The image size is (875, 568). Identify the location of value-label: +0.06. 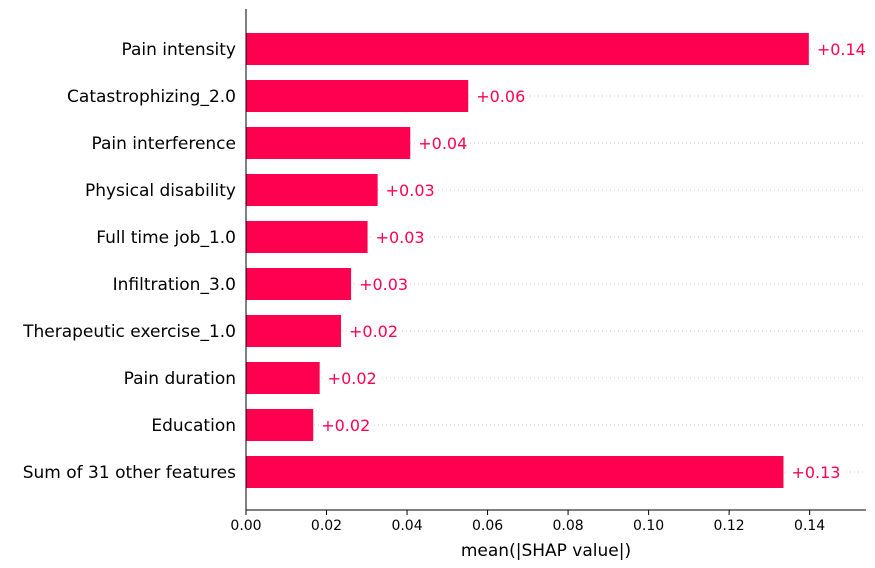
(500, 96).